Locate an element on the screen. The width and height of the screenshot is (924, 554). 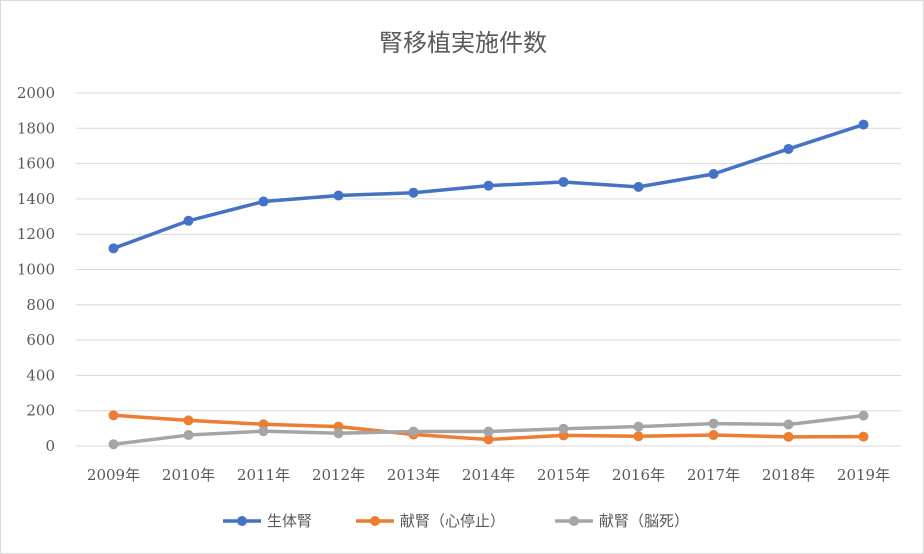
x-tick-label: 2017年 is located at coordinates (713, 475).